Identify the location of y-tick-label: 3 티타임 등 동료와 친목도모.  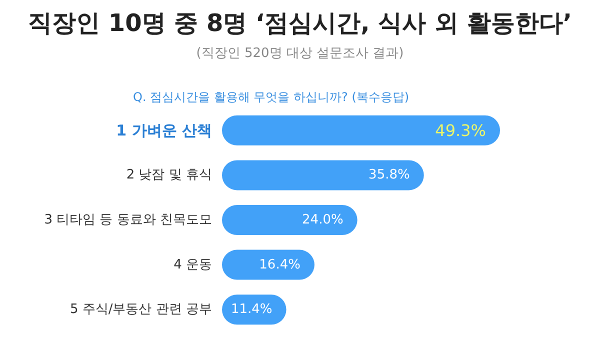
(128, 220).